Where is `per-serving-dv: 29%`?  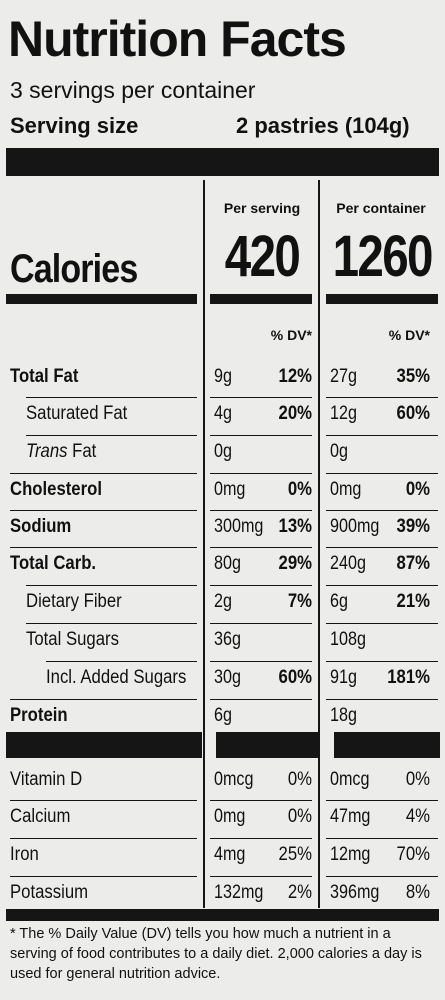 per-serving-dv: 29% is located at coordinates (295, 563).